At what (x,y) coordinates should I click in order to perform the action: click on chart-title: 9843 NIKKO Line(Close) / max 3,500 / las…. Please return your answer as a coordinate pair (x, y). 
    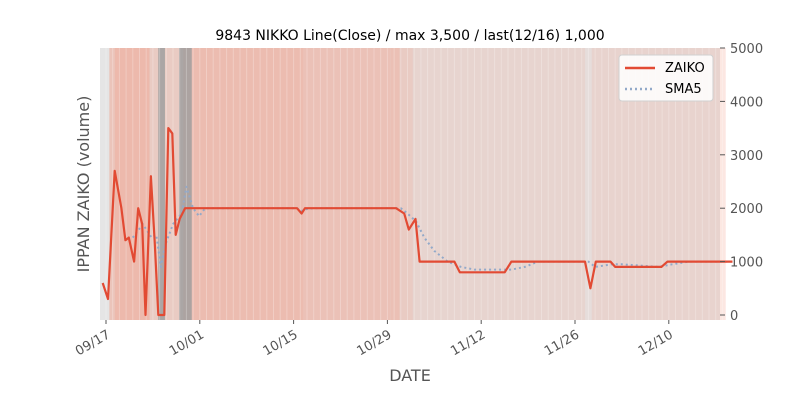
    Looking at the image, I should click on (409, 36).